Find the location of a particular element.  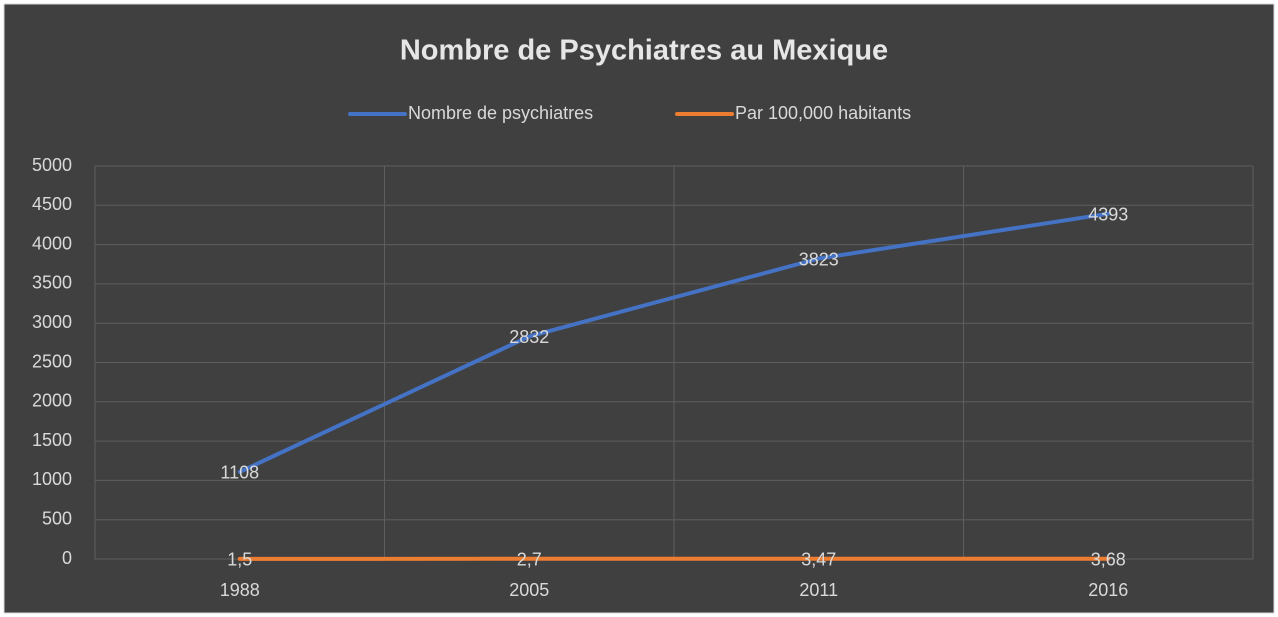

data-label: 3,68 is located at coordinates (1108, 559).